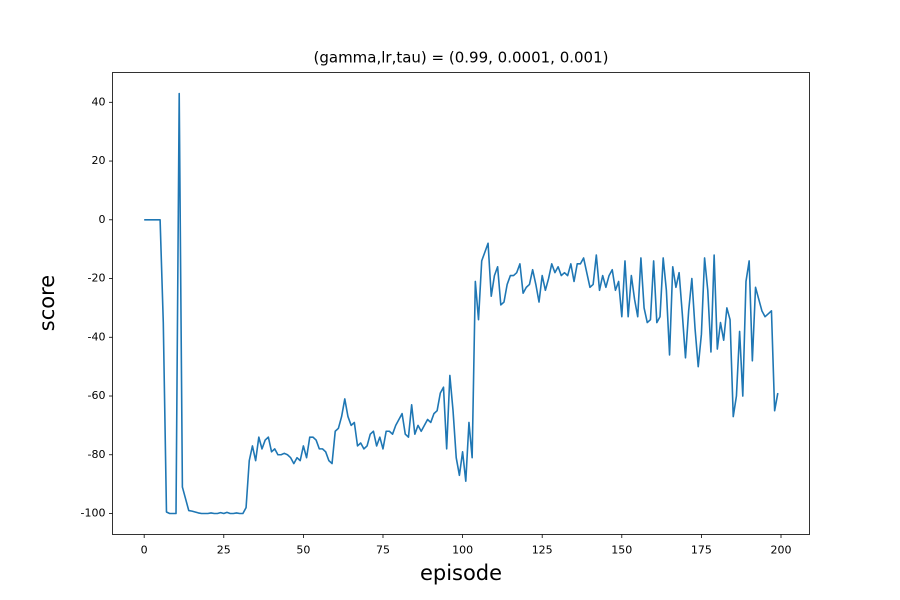  What do you see at coordinates (97, 336) in the screenshot?
I see `y-tick-label: -40` at bounding box center [97, 336].